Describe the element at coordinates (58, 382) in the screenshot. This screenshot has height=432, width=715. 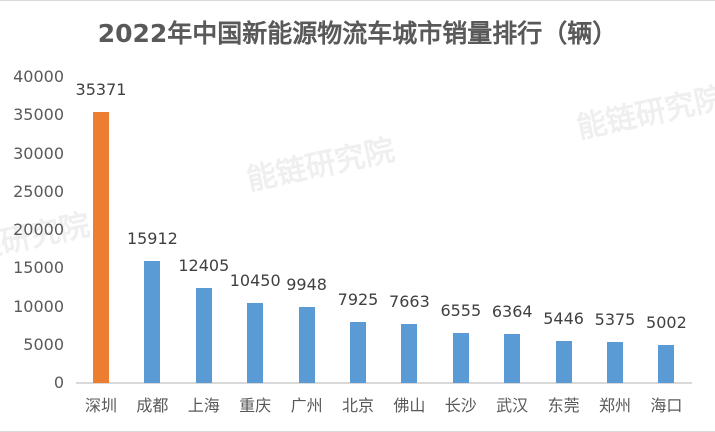
I see `y-tick-label: 0` at that location.